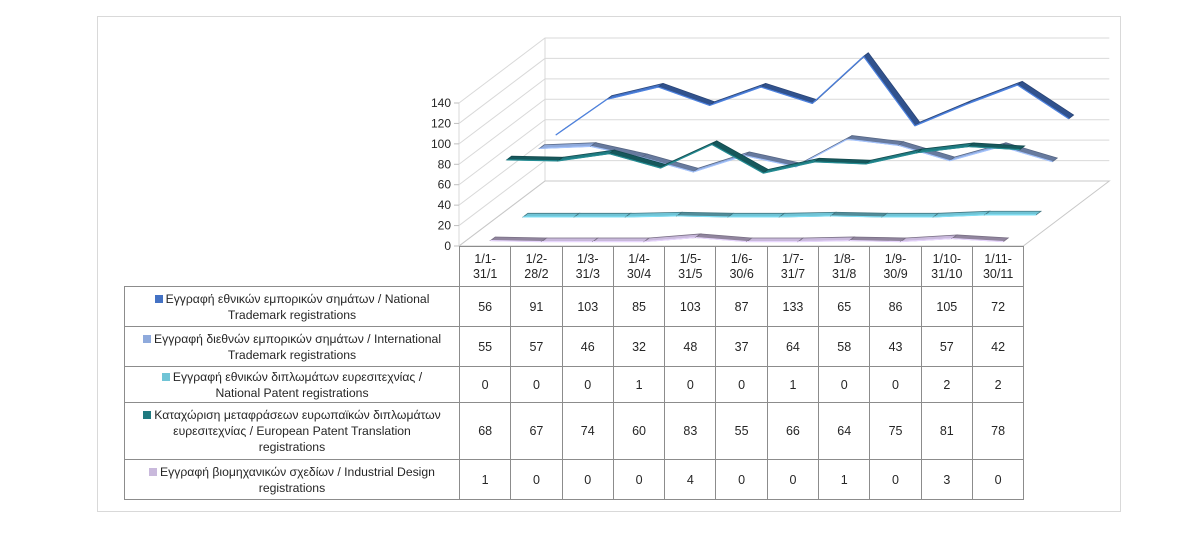 This screenshot has height=536, width=1200. I want to click on category-label: 1/3- 31/3, so click(587, 266).